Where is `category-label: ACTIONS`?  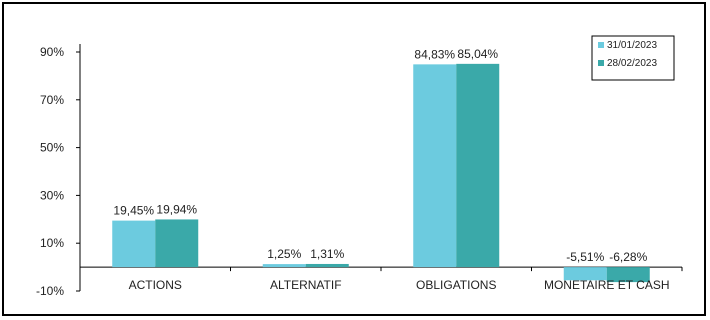 category-label: ACTIONS is located at coordinates (155, 285).